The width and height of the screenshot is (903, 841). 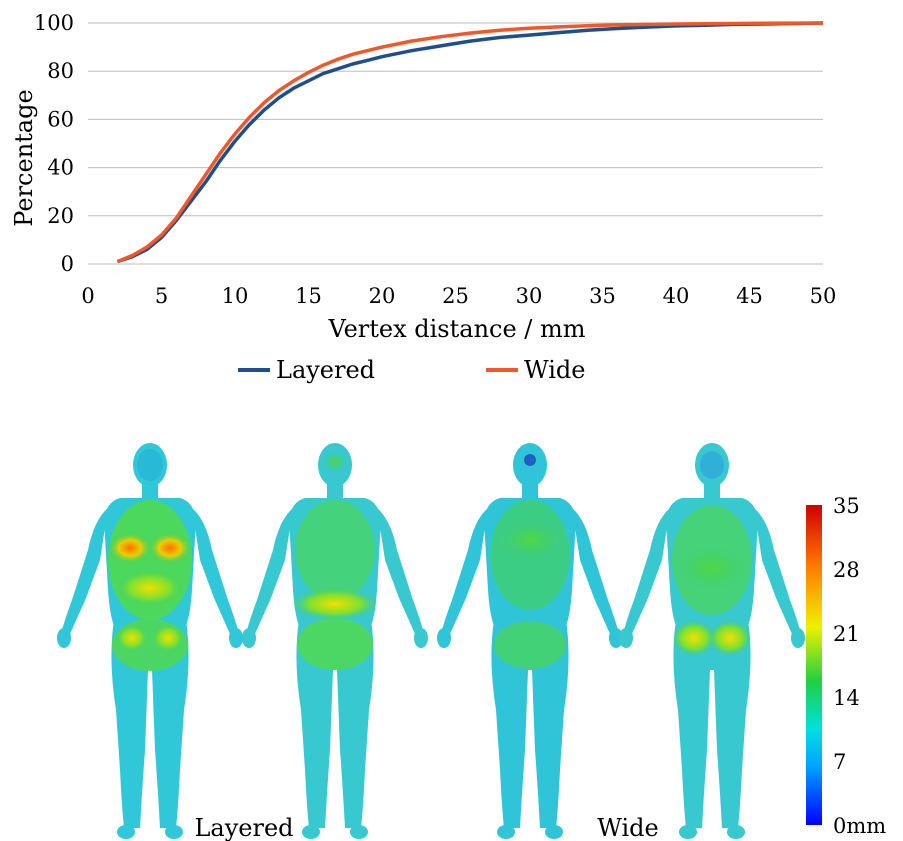 I want to click on y-tick-label: 40, so click(x=60, y=168).